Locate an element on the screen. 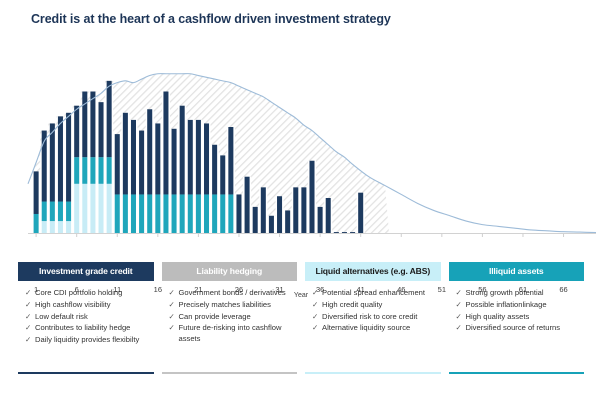 Image resolution: width=602 pixels, height=417 pixels. bullet-text: Potential spread enhancement is located at coordinates (374, 292).